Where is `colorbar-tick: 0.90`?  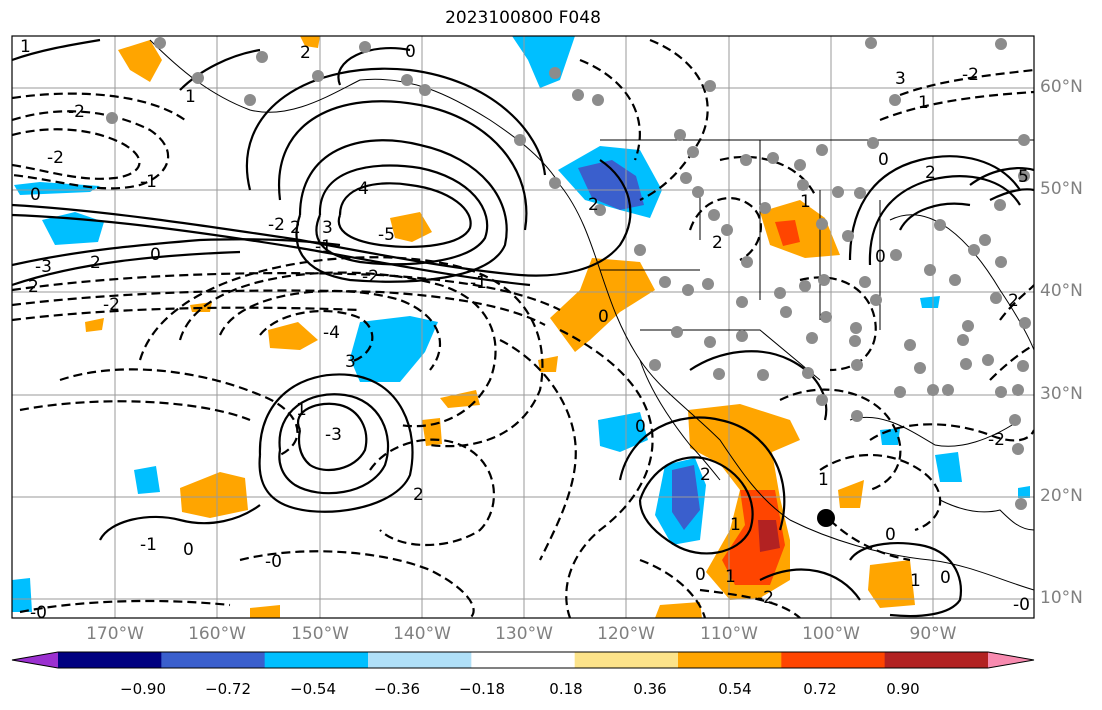 colorbar-tick: 0.90 is located at coordinates (903, 689).